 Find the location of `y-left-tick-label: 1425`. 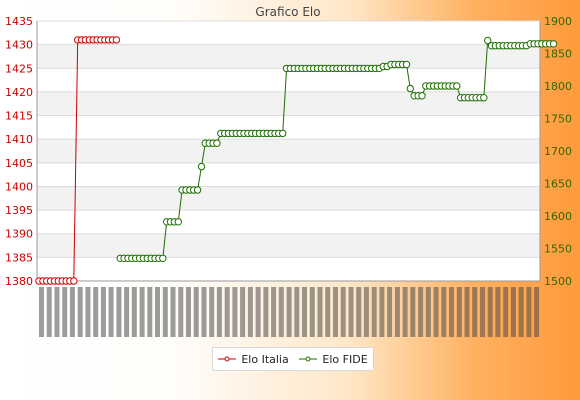

y-left-tick-label: 1425 is located at coordinates (19, 68).